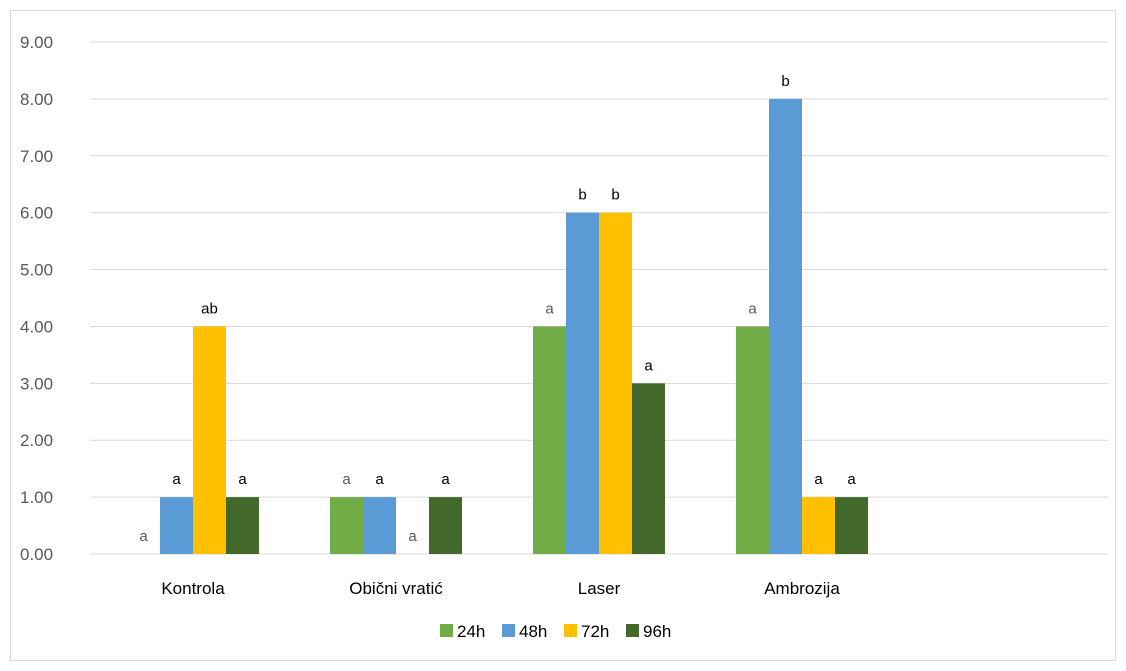 This screenshot has width=1126, height=671. Describe the element at coordinates (802, 588) in the screenshot. I see `x-tick-label: Ambrozija` at that location.